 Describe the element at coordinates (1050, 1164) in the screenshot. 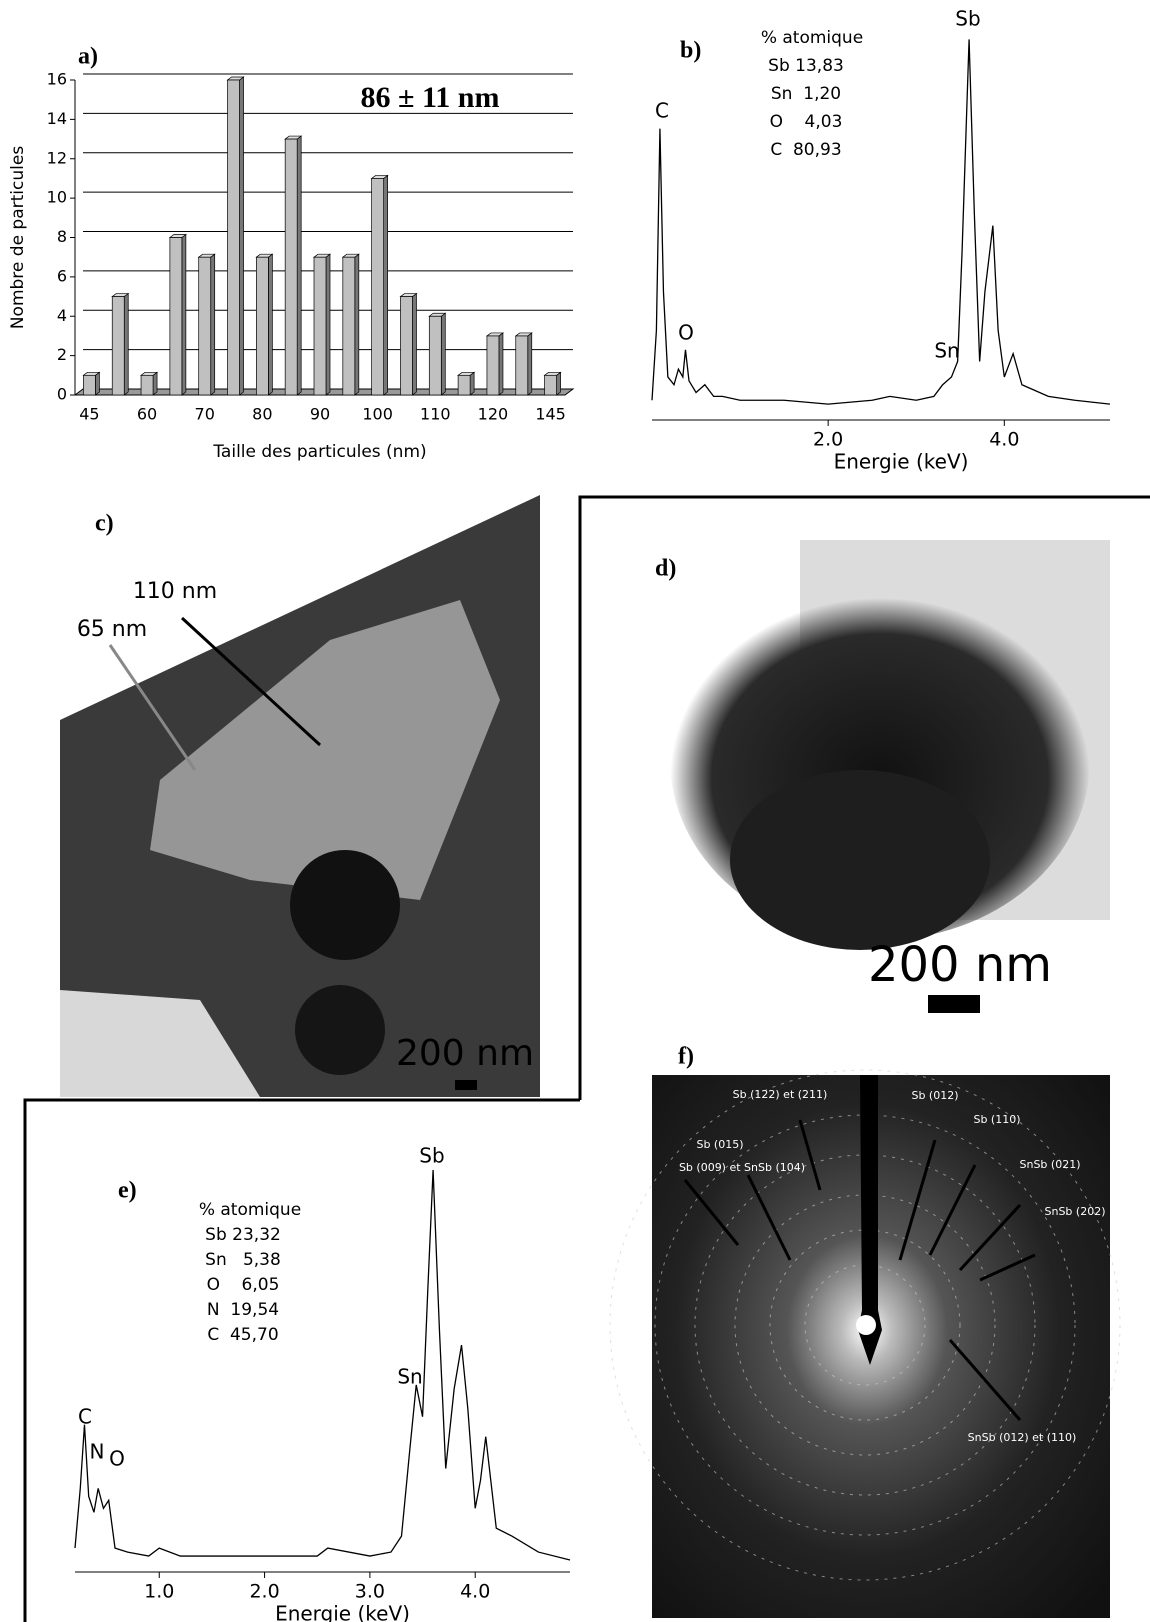

I see `image-annotation: SnSb (021)` at that location.